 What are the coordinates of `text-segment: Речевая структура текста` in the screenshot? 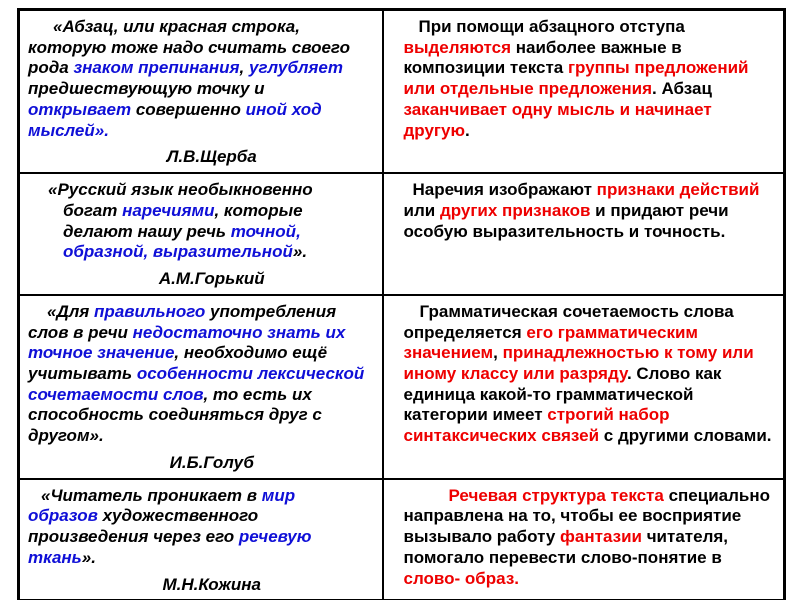 It's located at (556, 495).